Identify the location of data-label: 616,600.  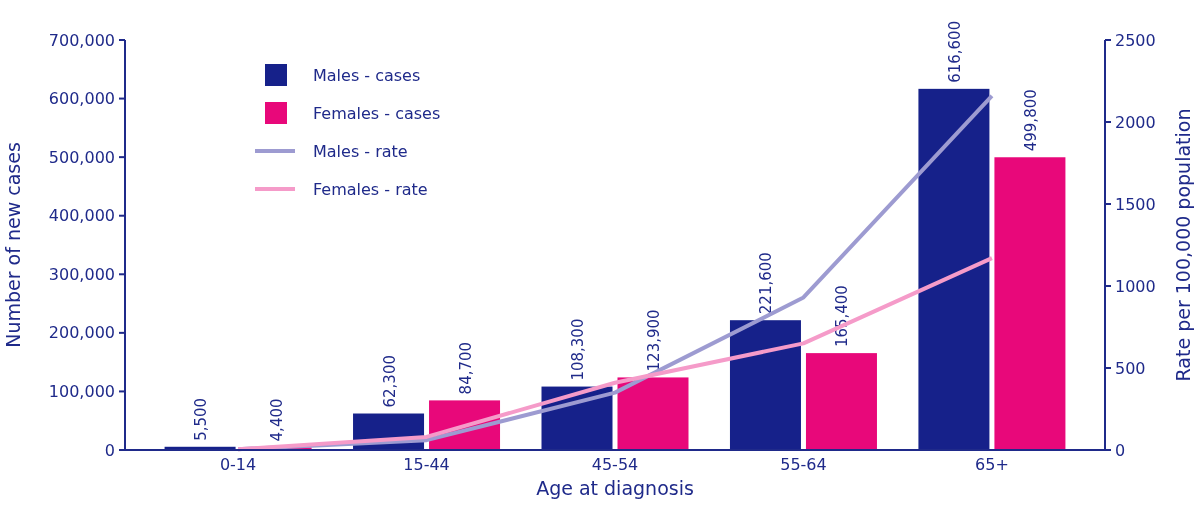
(954, 51).